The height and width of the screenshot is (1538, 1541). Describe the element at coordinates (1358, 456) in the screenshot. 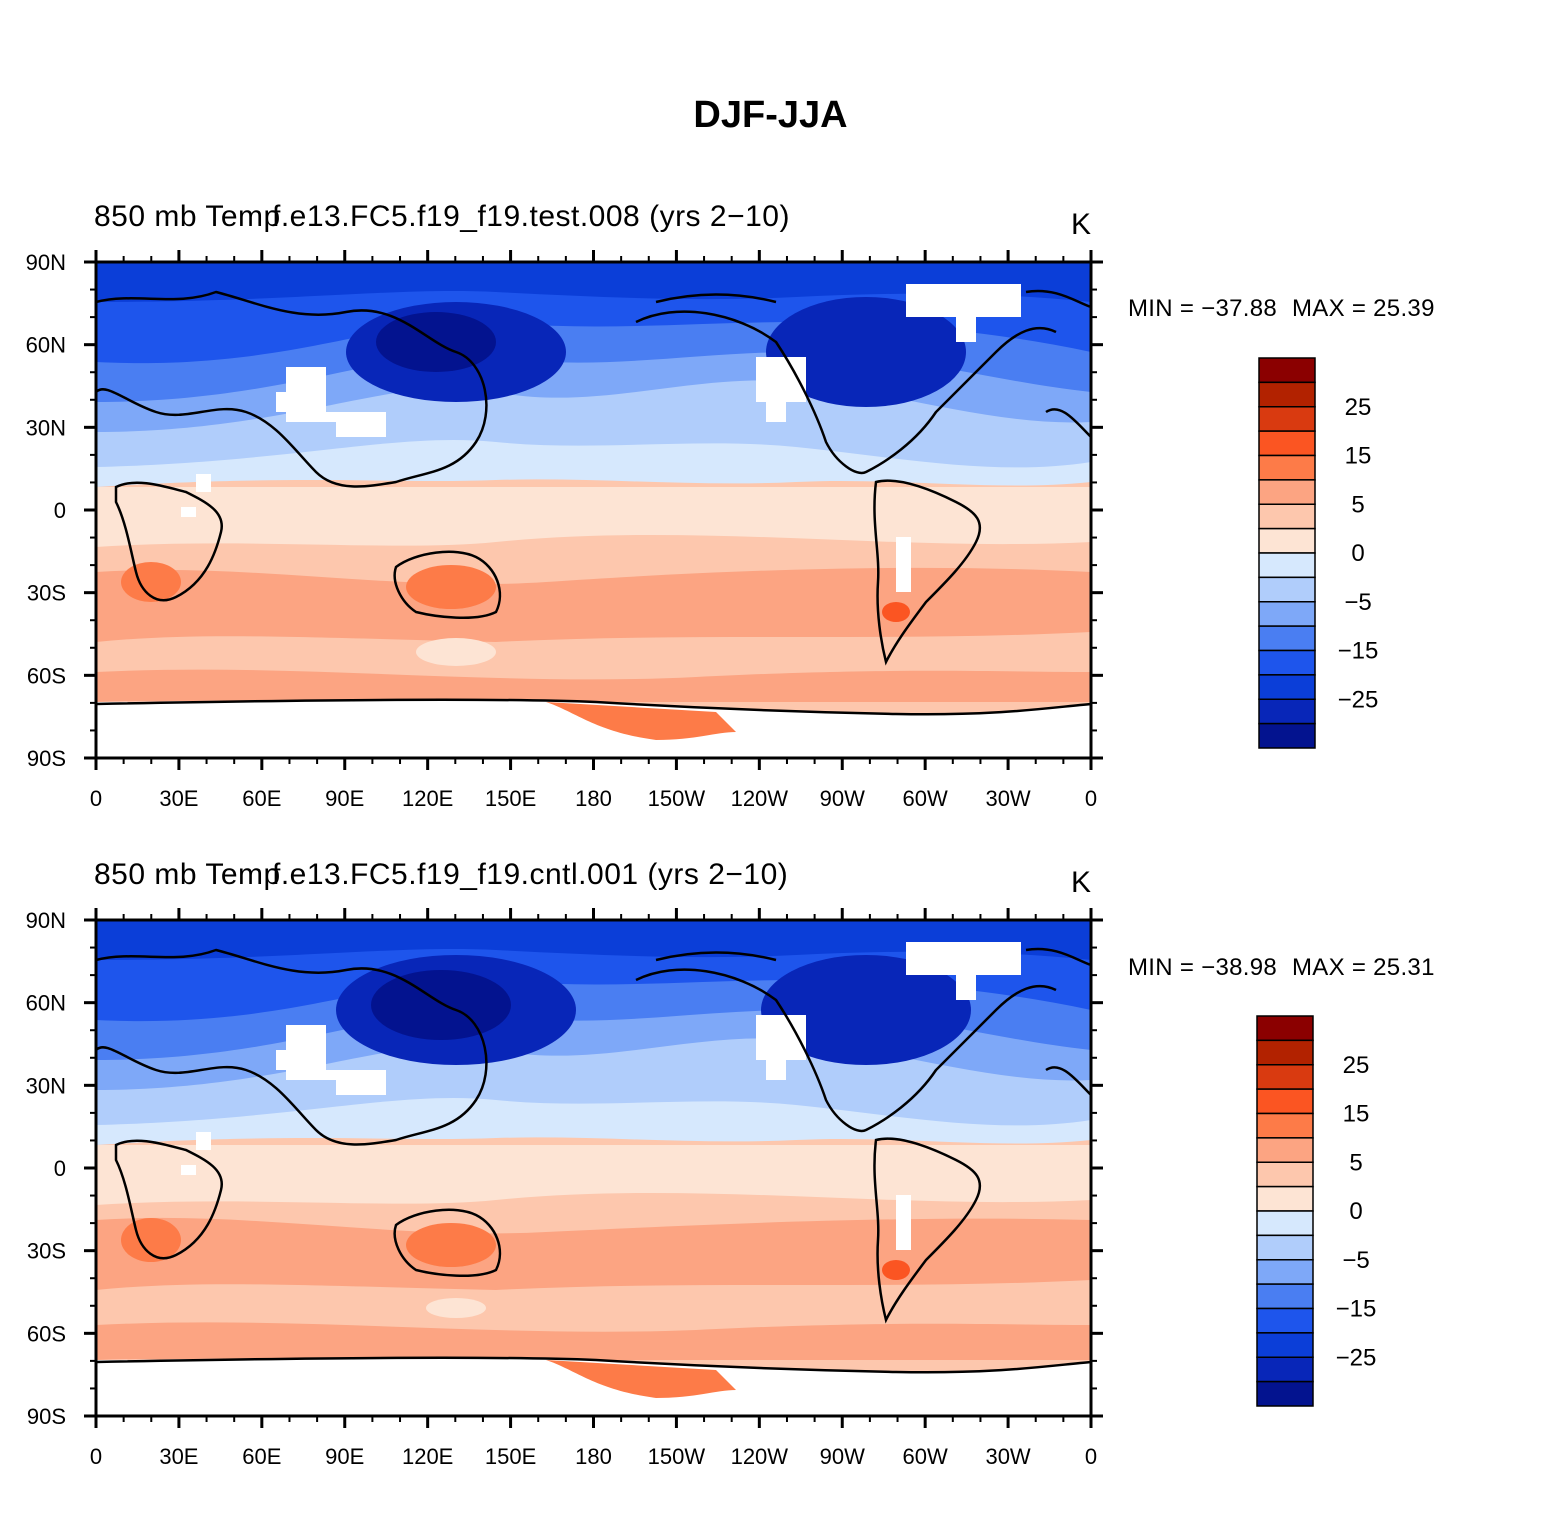

I see `colorbar-label: 15` at that location.